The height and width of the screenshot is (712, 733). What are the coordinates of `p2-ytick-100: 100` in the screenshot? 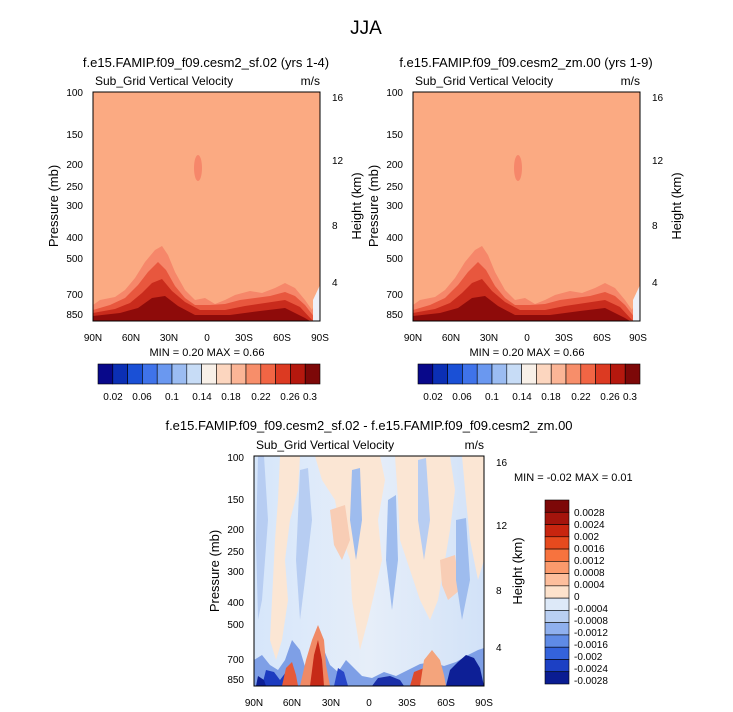 It's located at (394, 93).